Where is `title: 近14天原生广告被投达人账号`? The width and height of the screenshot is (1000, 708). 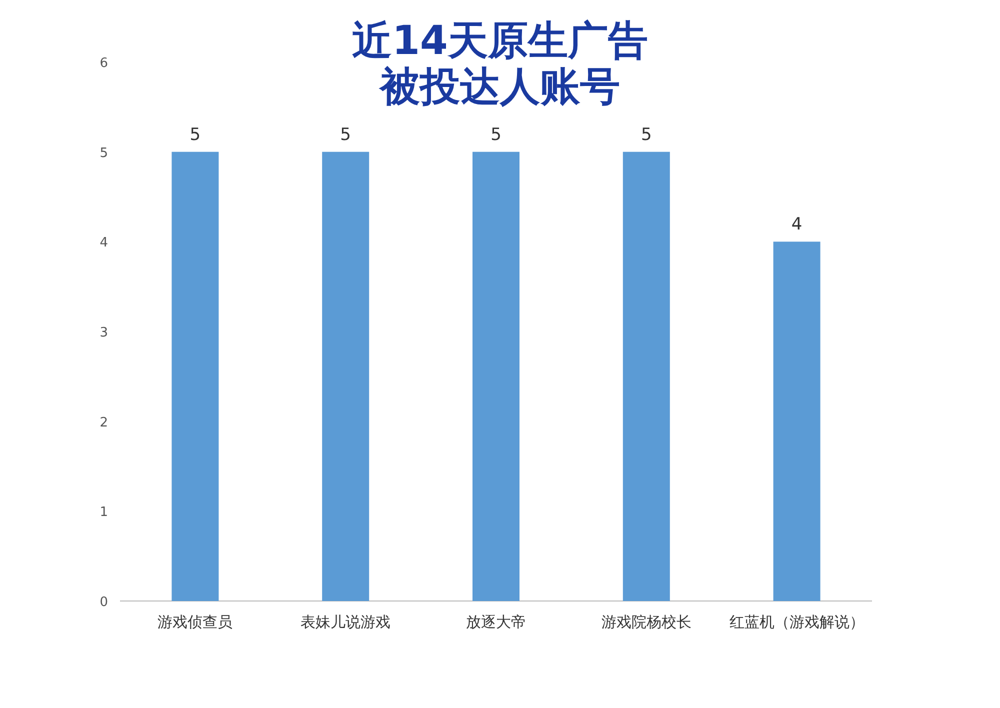
title: 近14天原生广告被投达人账号 is located at coordinates (500, 64).